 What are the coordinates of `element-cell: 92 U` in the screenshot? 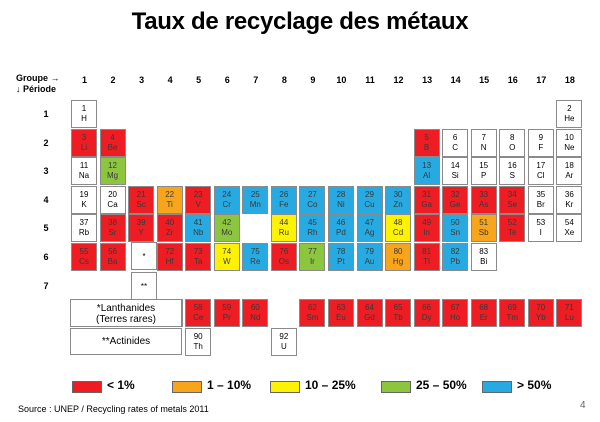 It's located at (283, 342).